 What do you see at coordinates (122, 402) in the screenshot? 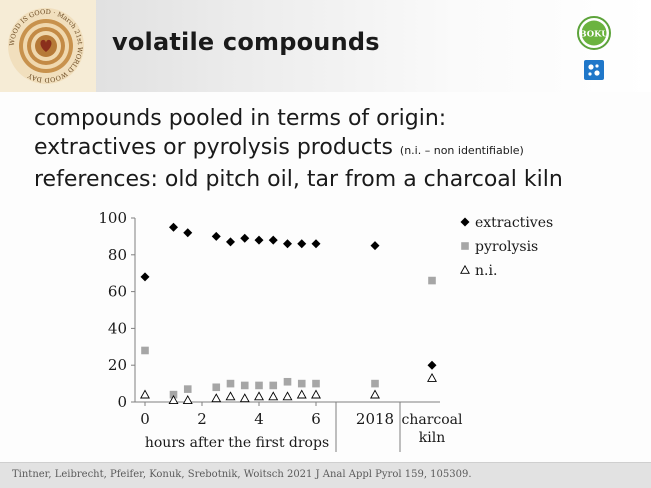
I see `y-tick-label: 0` at bounding box center [122, 402].